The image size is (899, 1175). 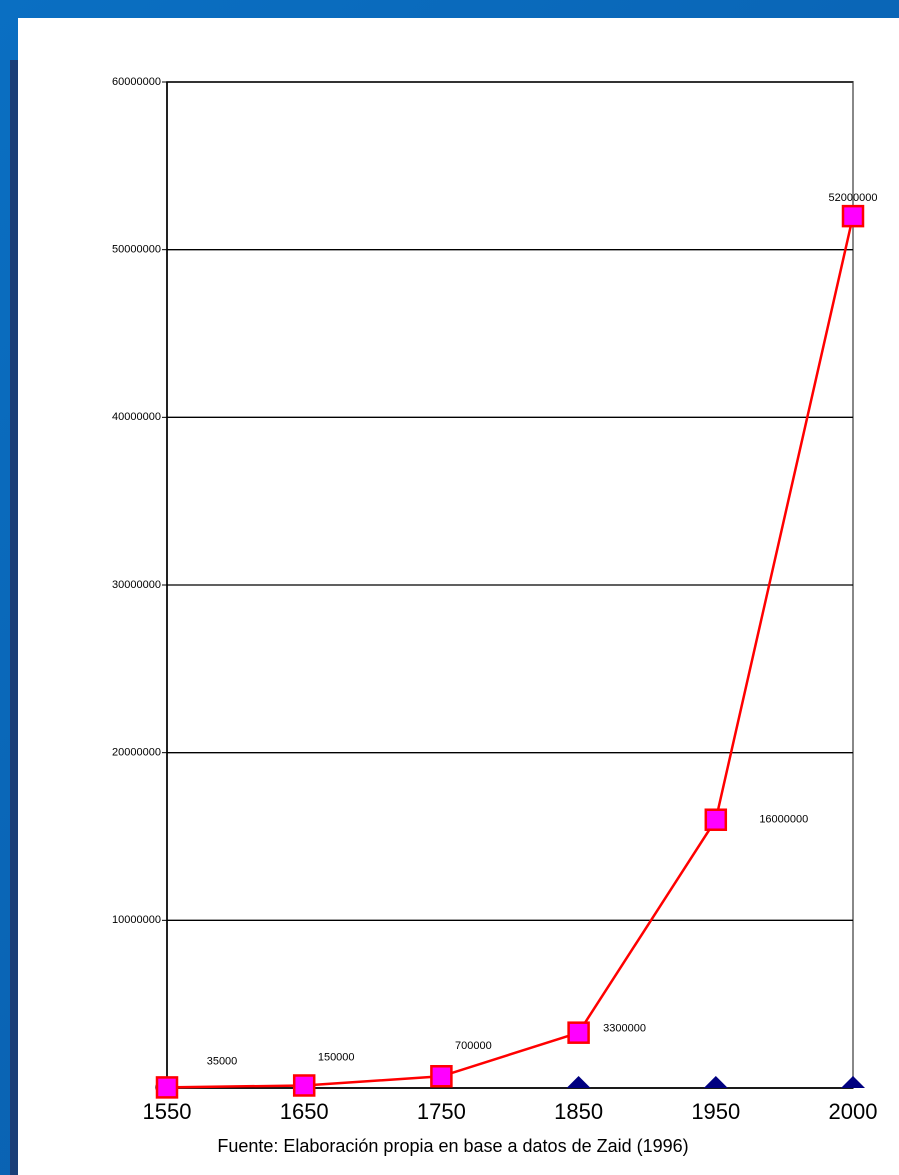 I want to click on data-label: 16000000, so click(x=783, y=820).